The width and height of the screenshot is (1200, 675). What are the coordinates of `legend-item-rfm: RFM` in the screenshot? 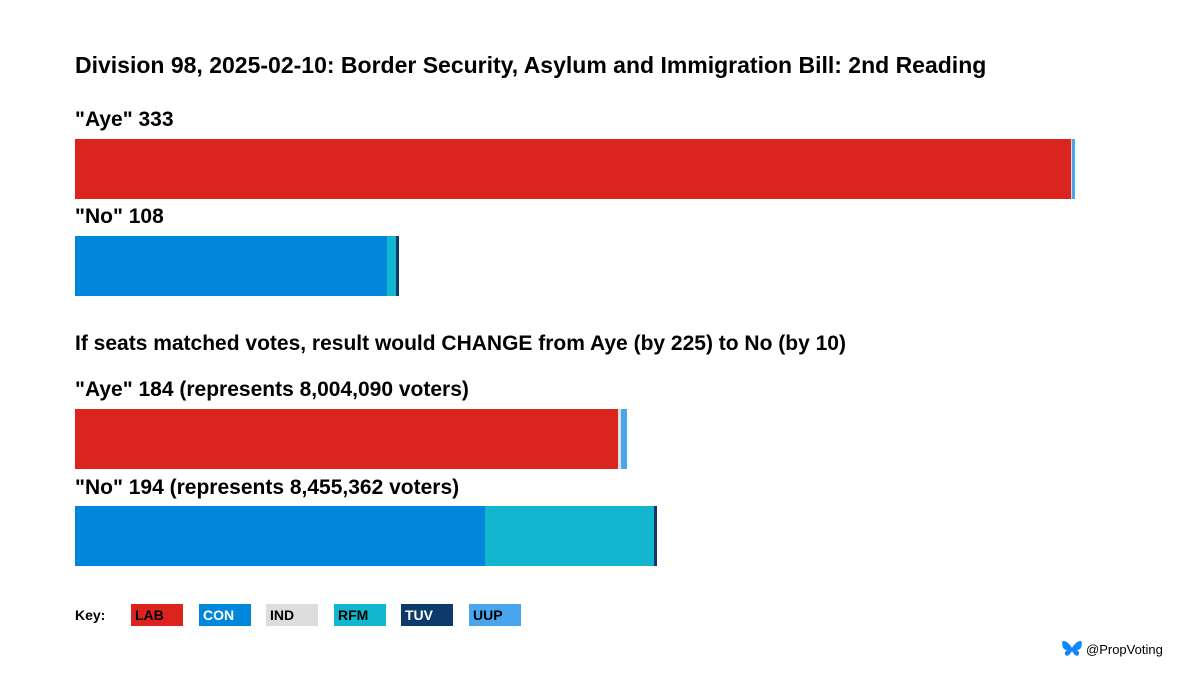 It's located at (360, 615).